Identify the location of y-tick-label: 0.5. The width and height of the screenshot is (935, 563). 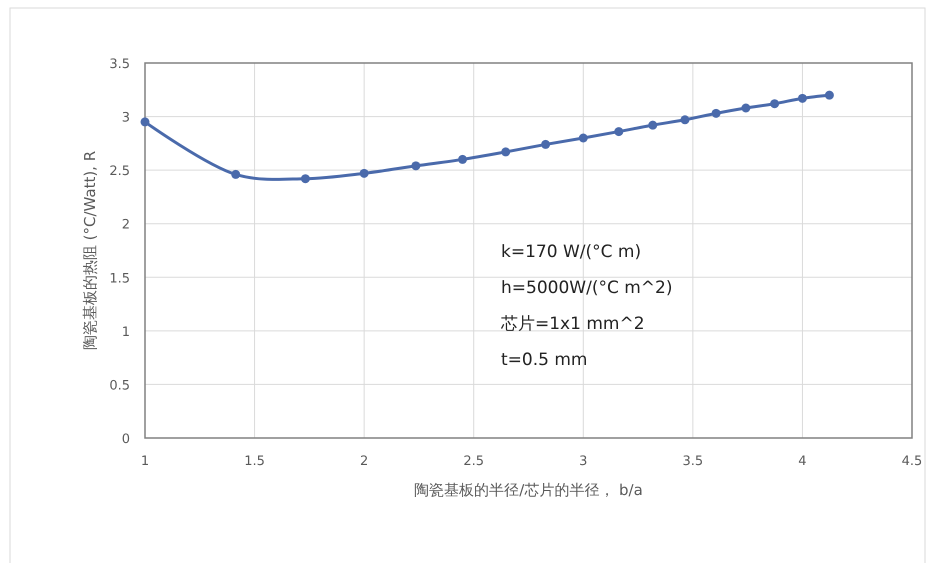
(119, 386).